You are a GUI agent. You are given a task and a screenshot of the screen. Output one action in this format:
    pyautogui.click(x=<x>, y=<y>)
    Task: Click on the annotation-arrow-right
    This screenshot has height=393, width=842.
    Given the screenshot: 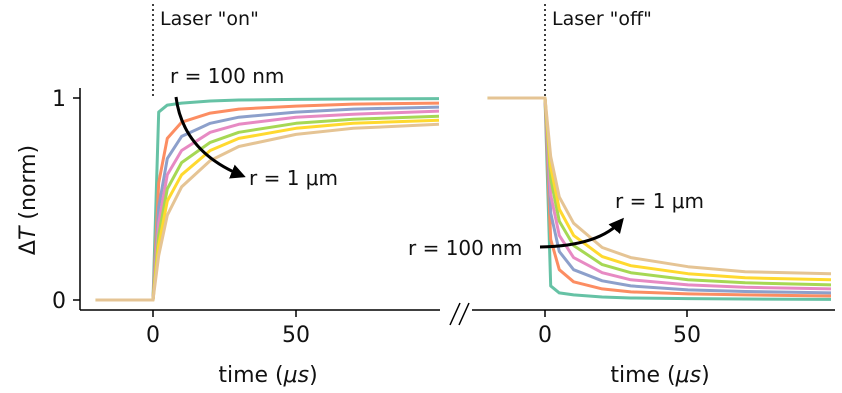 What is the action you would take?
    pyautogui.click(x=581, y=233)
    